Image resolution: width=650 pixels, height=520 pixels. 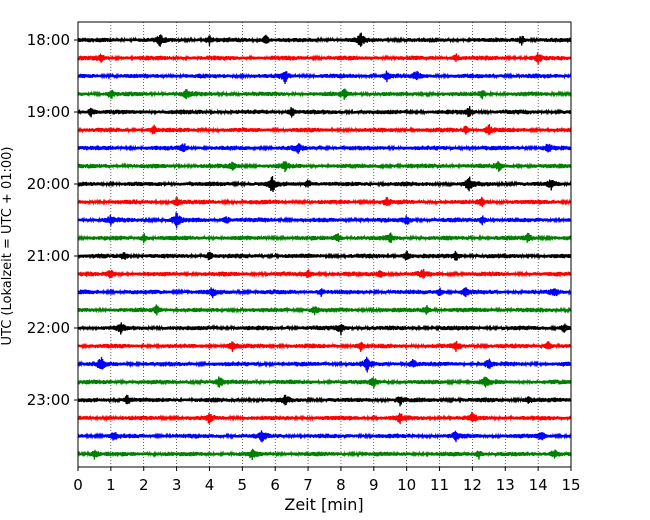 What do you see at coordinates (48, 112) in the screenshot?
I see `y-tick-label: 19:00` at bounding box center [48, 112].